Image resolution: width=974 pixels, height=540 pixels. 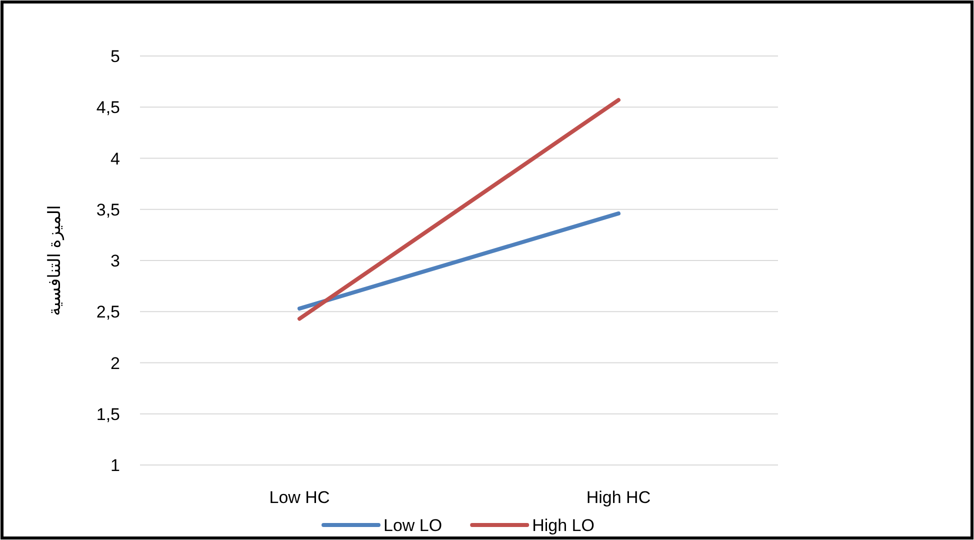 I want to click on legend-label: Low LO, so click(x=413, y=525).